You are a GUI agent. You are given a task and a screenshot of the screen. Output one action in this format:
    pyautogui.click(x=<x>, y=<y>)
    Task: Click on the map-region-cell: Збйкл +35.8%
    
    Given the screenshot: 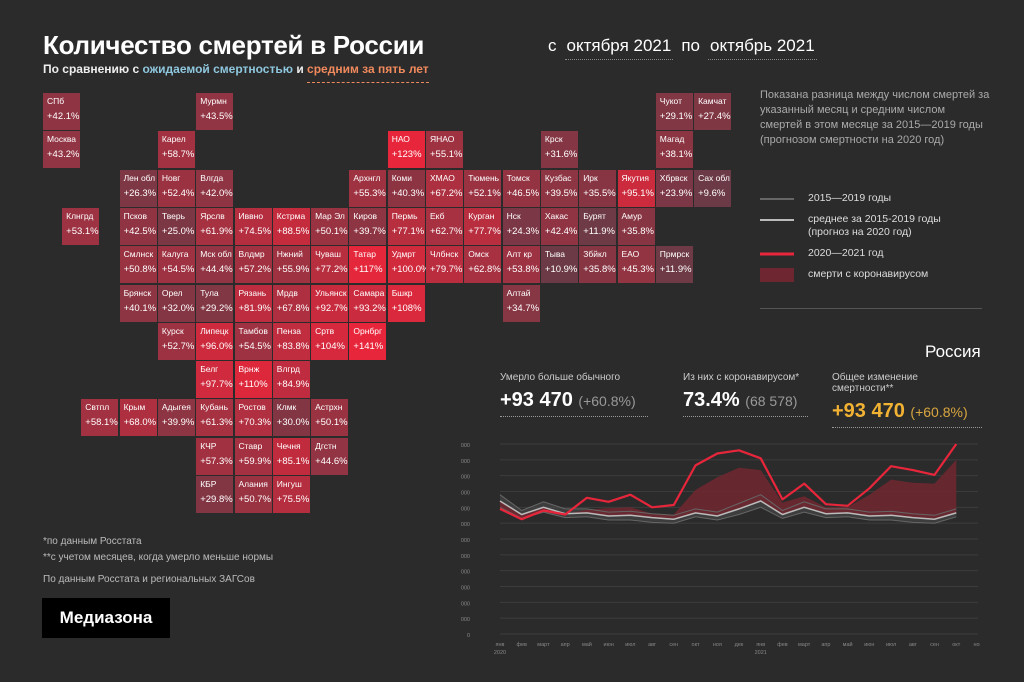 What is the action you would take?
    pyautogui.click(x=598, y=265)
    